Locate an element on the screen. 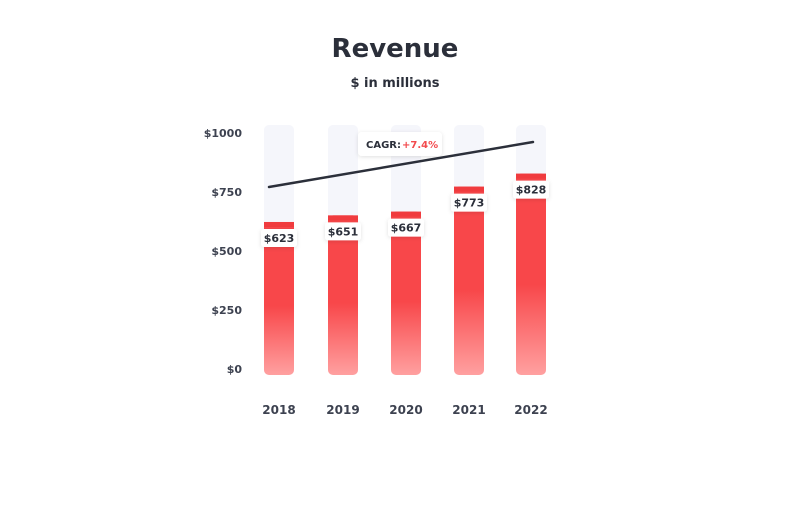 Image resolution: width=800 pixels, height=531 pixels. data-label: $667 is located at coordinates (406, 228).